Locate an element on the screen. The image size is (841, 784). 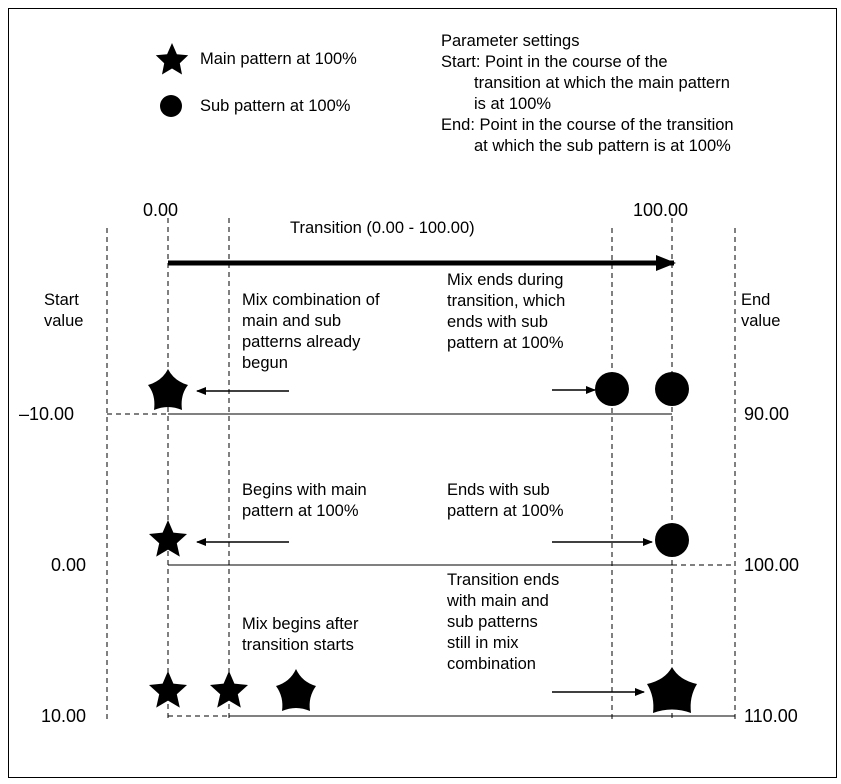
row1-sub-circle-icon is located at coordinates (612, 389).